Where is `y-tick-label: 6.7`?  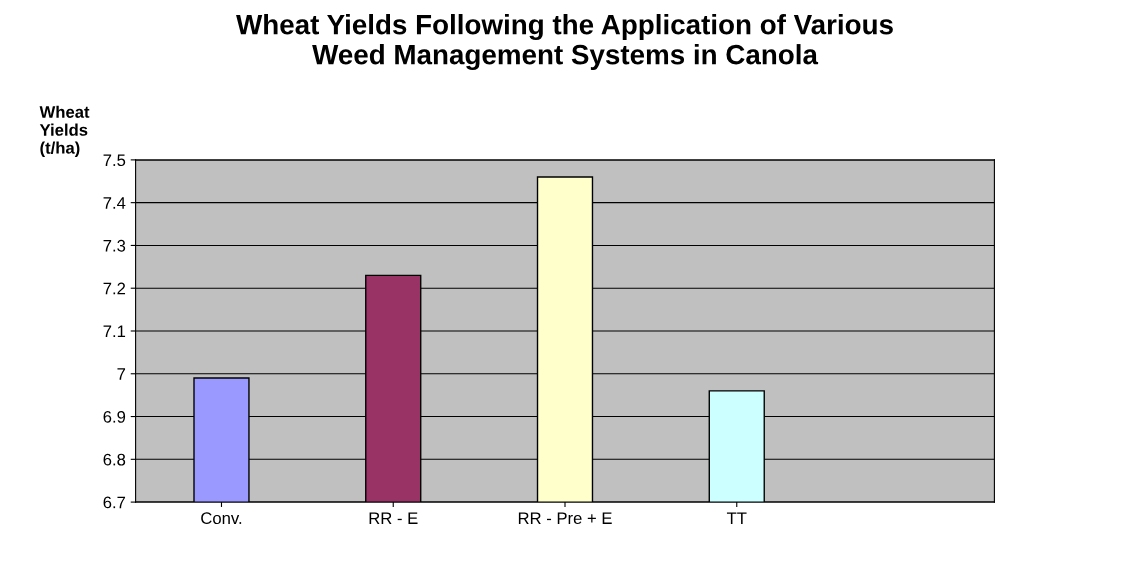 y-tick-label: 6.7 is located at coordinates (114, 502).